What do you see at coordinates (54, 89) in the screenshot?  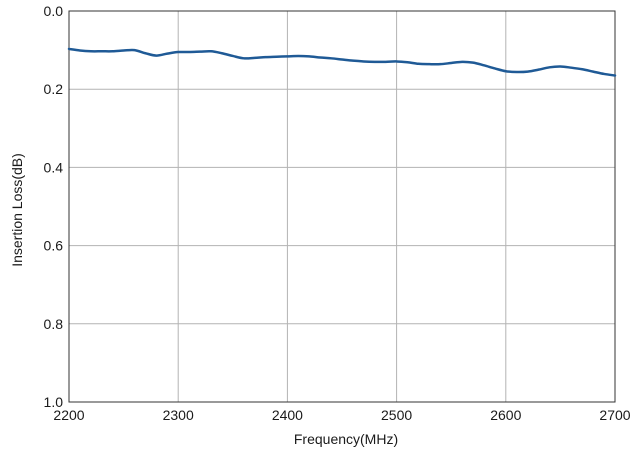 I see `y-tick-label: 0.2` at bounding box center [54, 89].